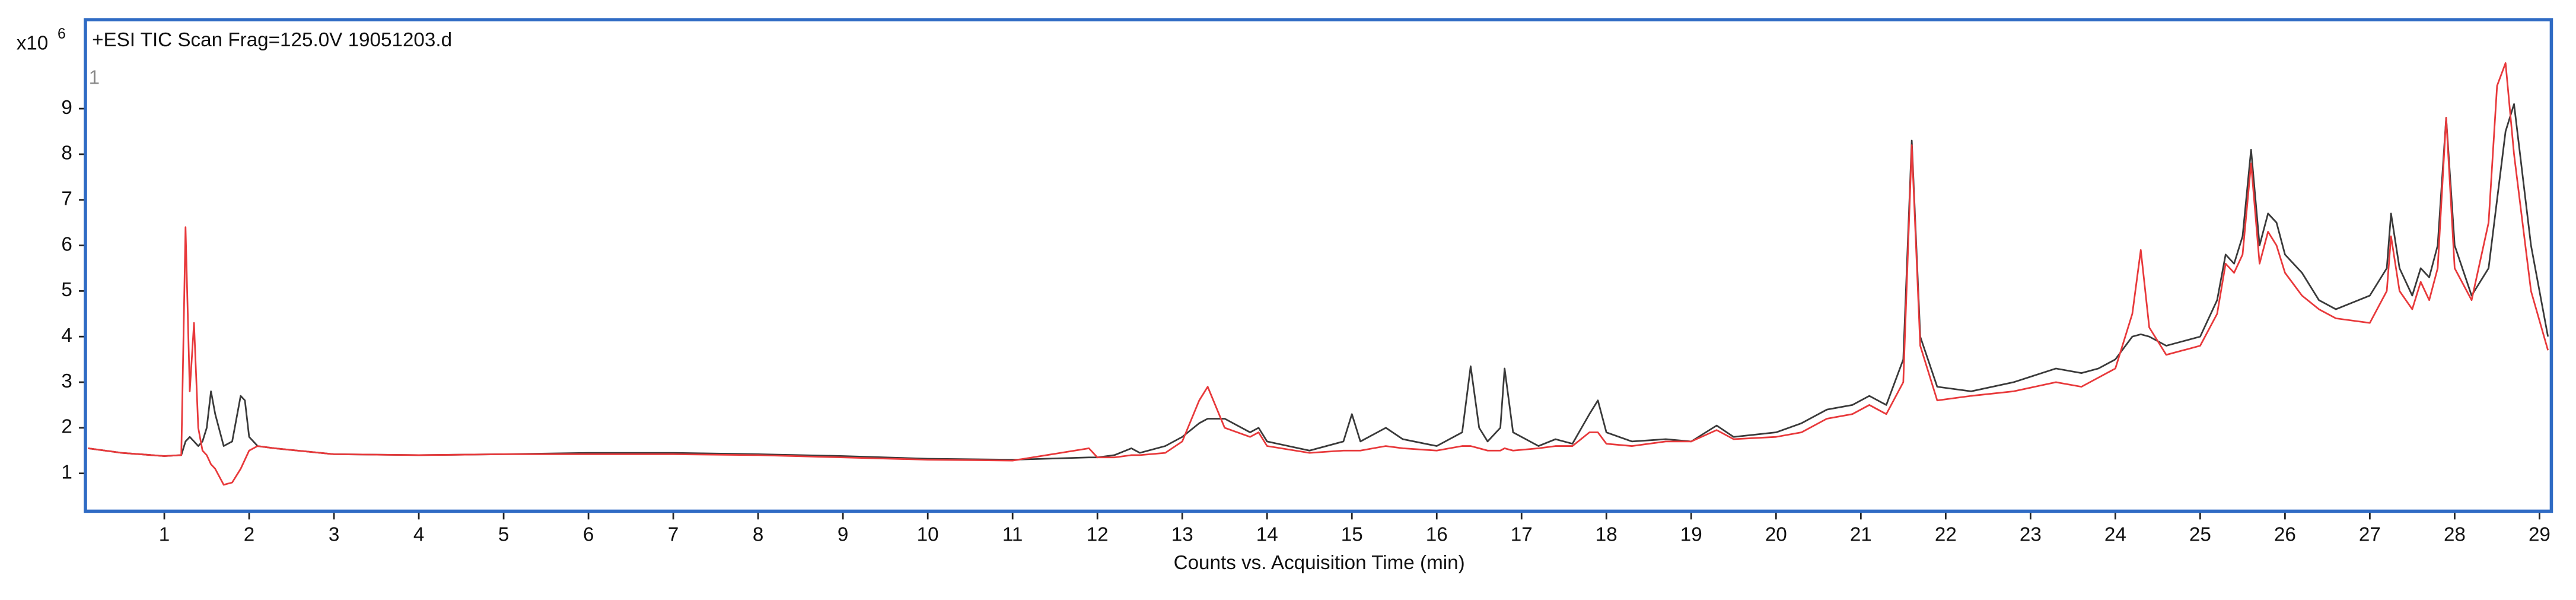 Image resolution: width=2576 pixels, height=600 pixels. Describe the element at coordinates (1319, 563) in the screenshot. I see `x-axis-label: Counts vs. Acquisition Time (min)` at that location.